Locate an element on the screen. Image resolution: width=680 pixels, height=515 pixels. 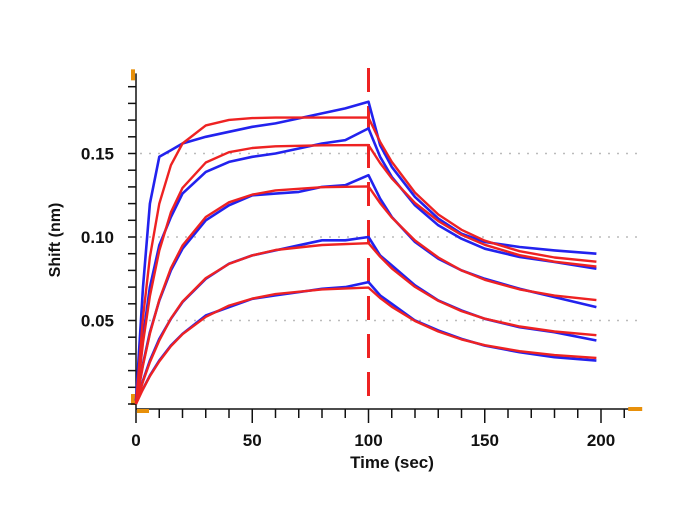
x-tick-label: 150 is located at coordinates (485, 440).